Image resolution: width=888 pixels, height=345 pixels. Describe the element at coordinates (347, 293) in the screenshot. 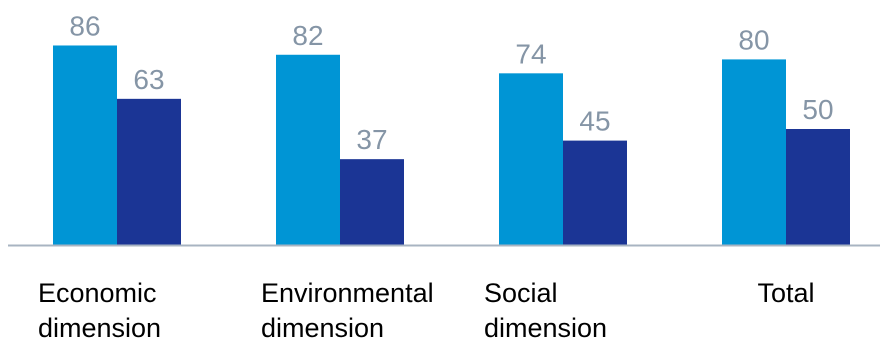

I see `category-label-line: Environmental` at that location.